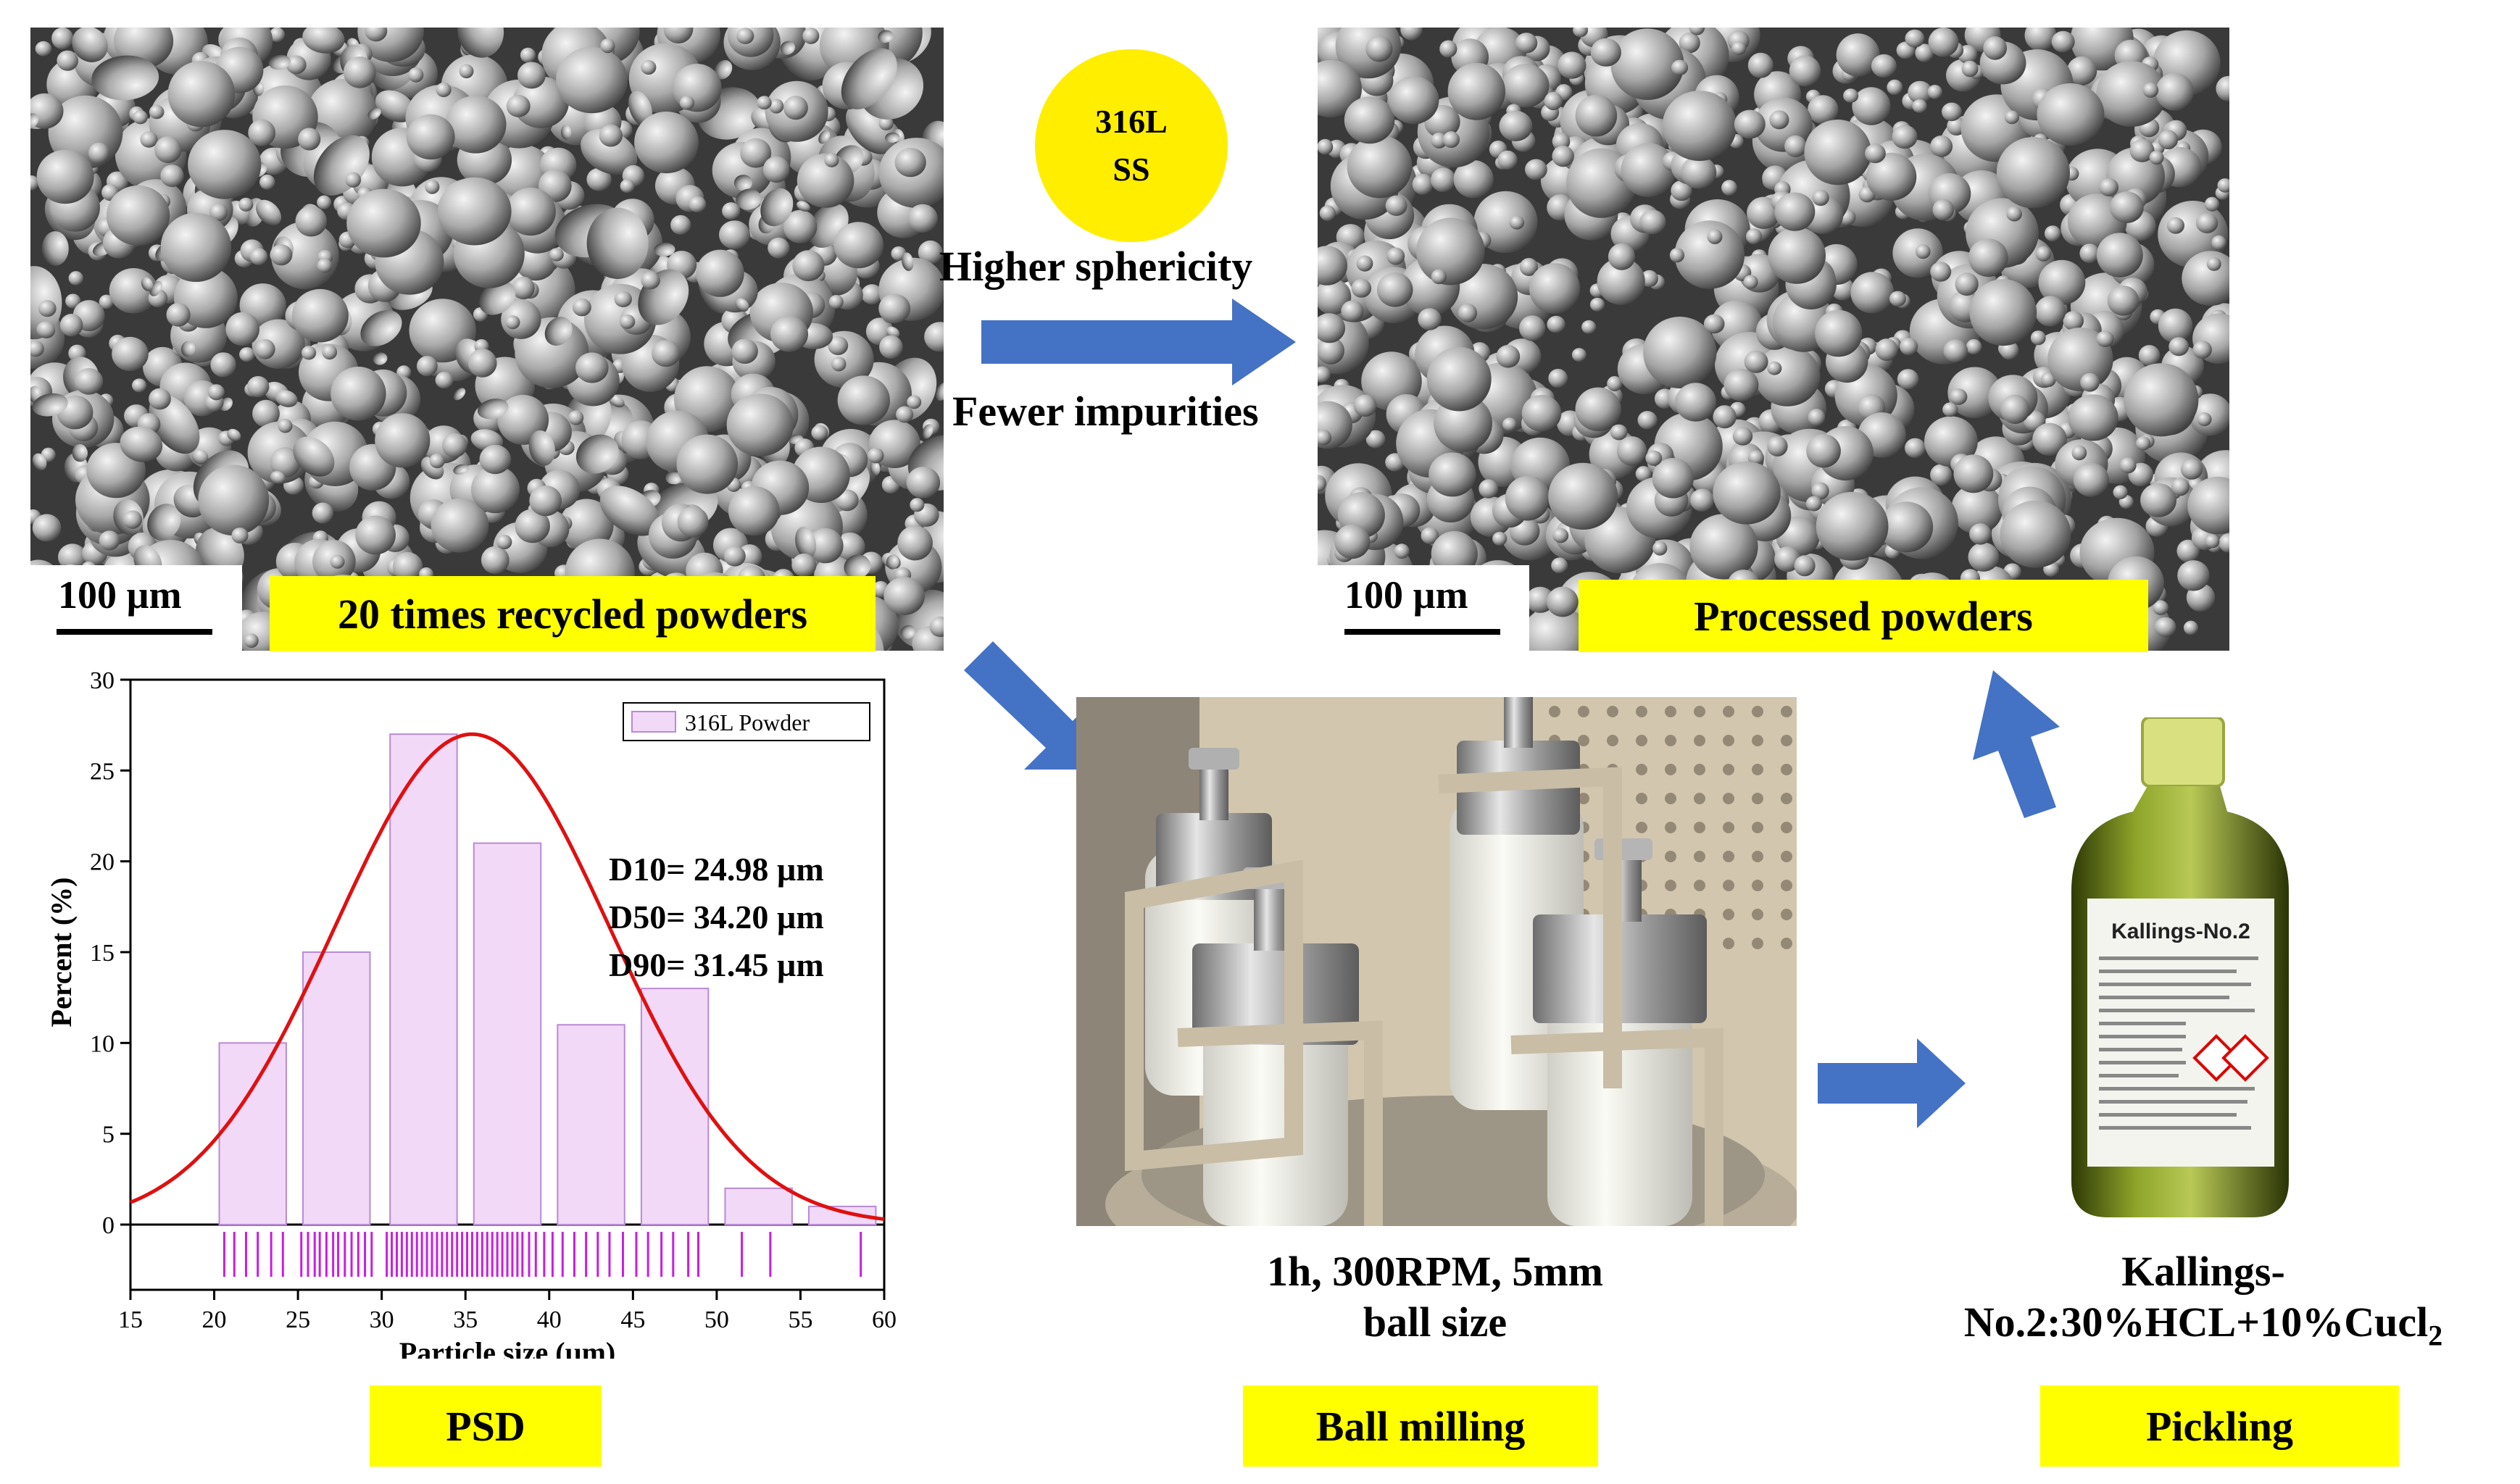 This screenshot has width=2520, height=1484. Describe the element at coordinates (747, 722) in the screenshot. I see `legend-label: 316L Powder` at that location.